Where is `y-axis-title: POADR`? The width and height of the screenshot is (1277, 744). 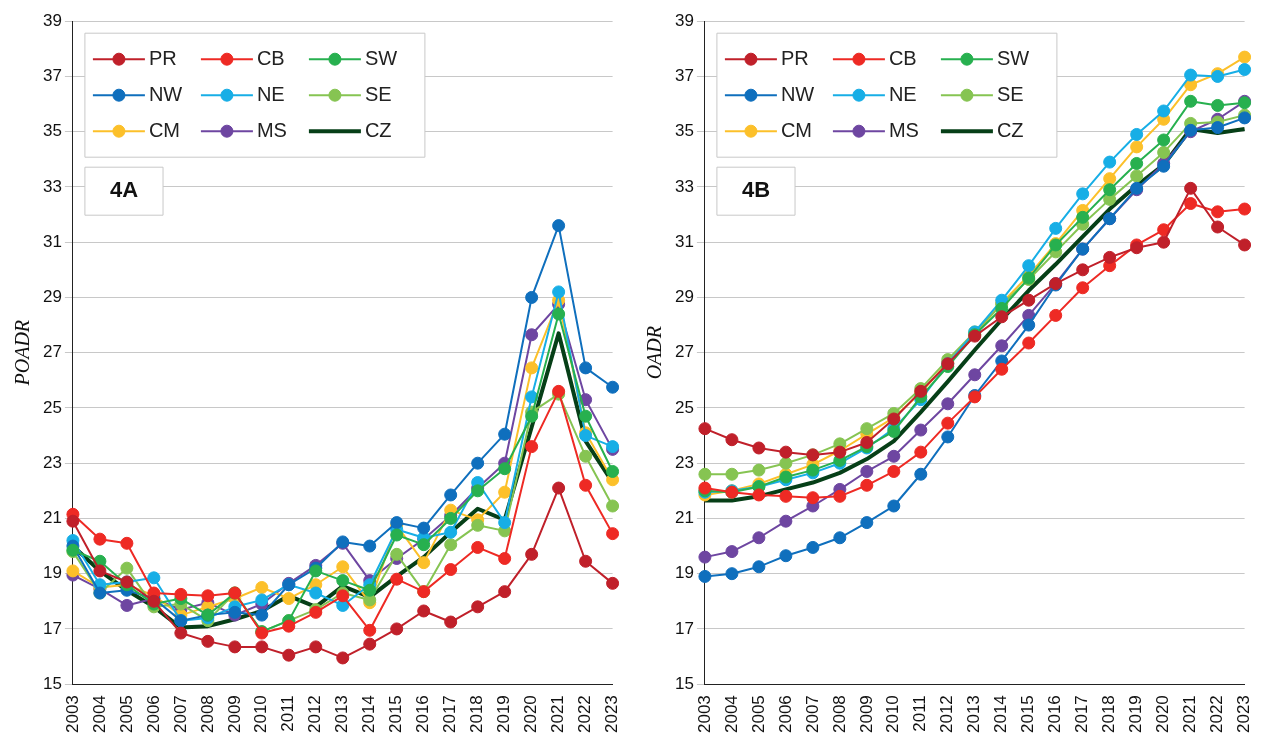
y-axis-title: POADR is located at coordinates (22, 353).